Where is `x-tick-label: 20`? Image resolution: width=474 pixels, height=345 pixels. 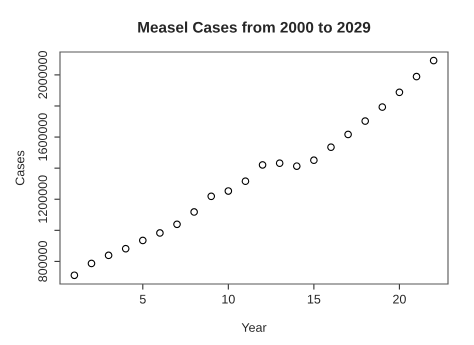 x-tick-label: 20 is located at coordinates (399, 299).